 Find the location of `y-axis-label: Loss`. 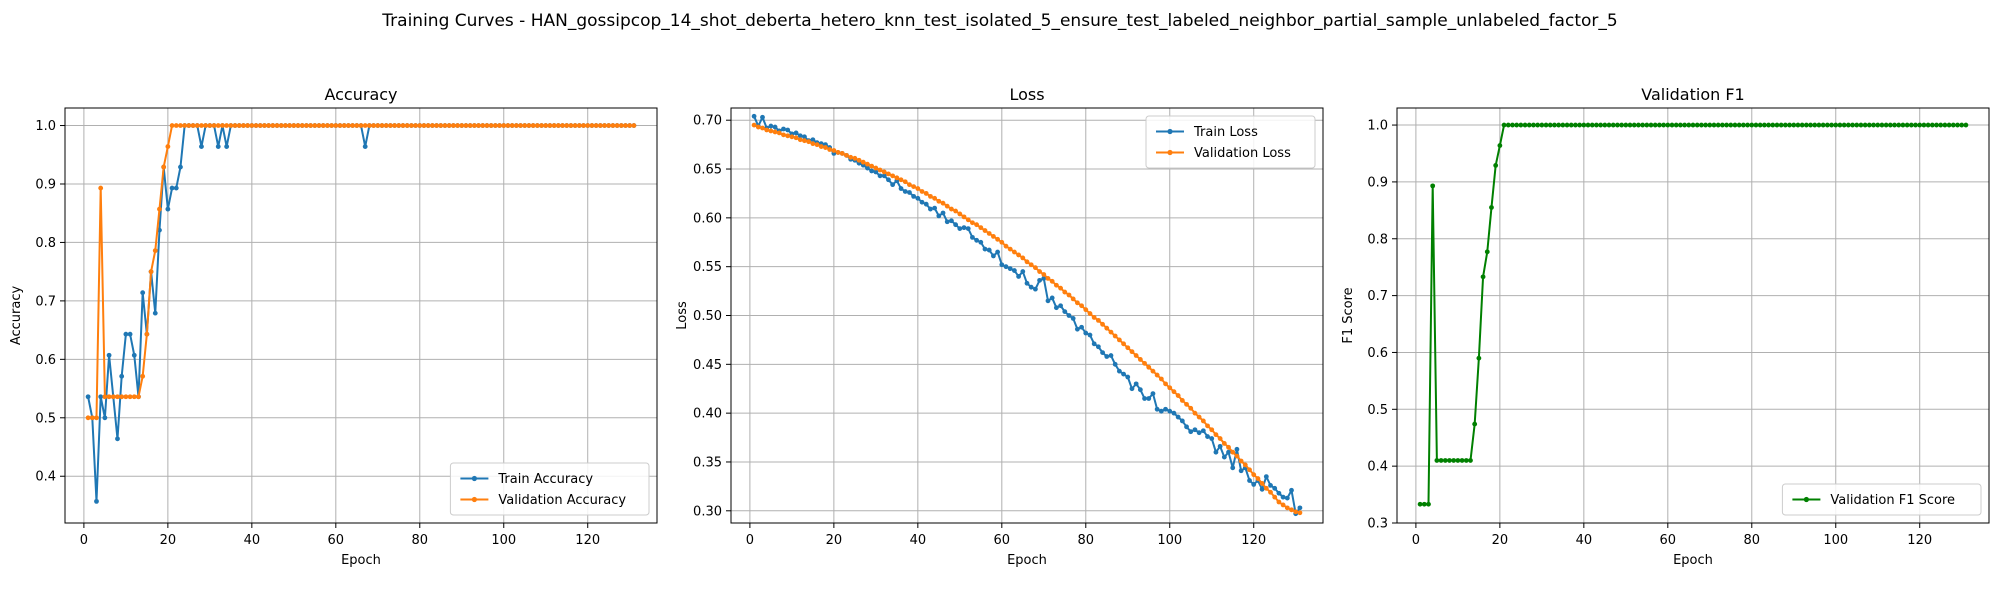

y-axis-label: Loss is located at coordinates (682, 315).